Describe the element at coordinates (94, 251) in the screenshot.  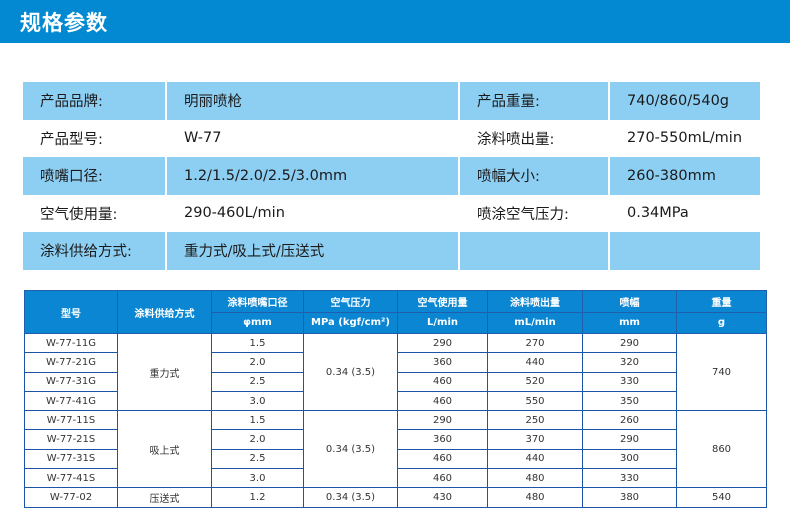
I see `spec-label: 涂料供给方式:` at that location.